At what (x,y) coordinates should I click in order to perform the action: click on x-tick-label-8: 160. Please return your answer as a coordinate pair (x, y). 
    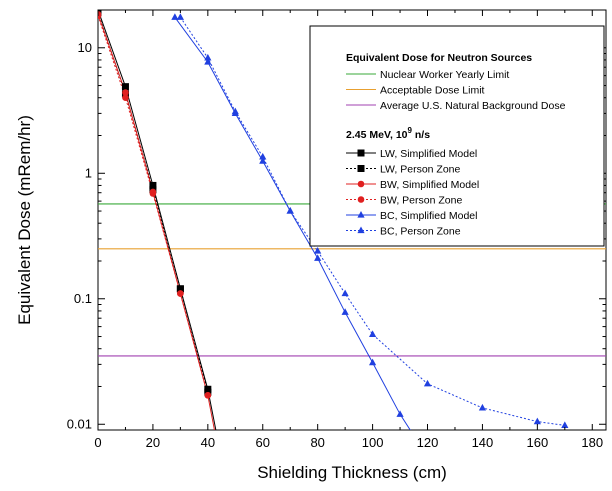
    Looking at the image, I should click on (537, 442).